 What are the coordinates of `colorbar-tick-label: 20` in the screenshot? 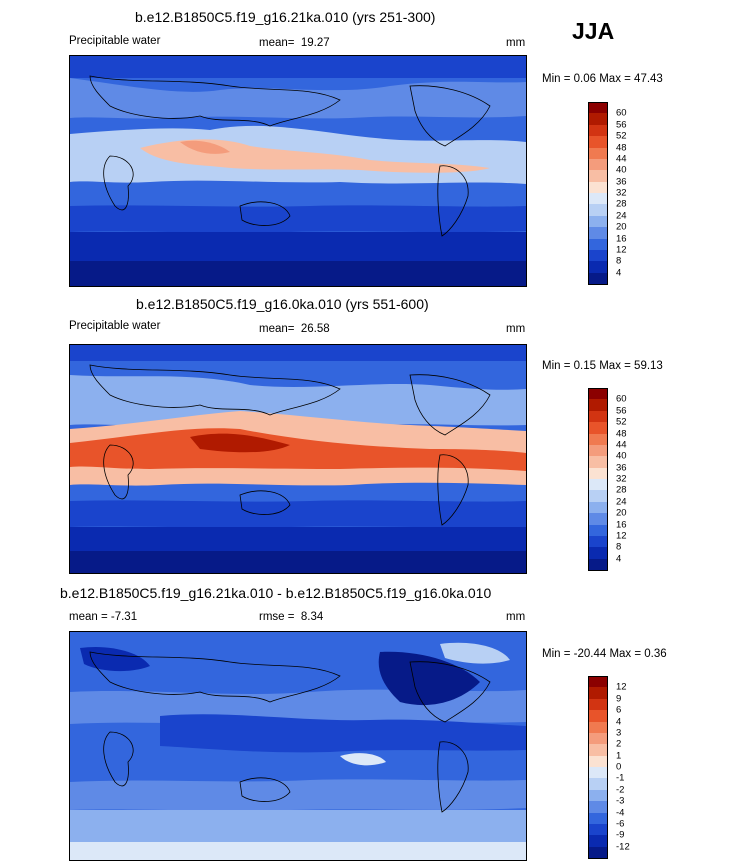 It's located at (621, 227).